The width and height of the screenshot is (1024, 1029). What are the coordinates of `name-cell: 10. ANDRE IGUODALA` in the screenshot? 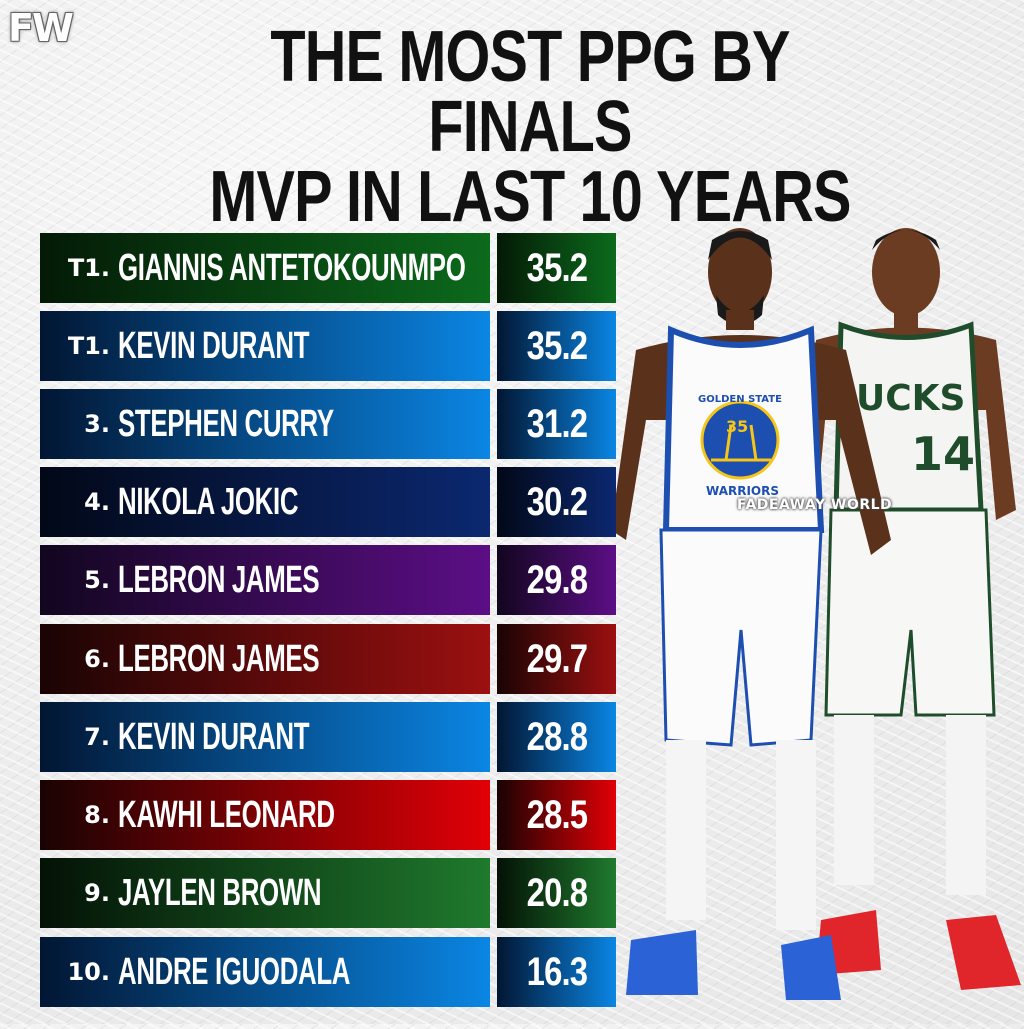 It's located at (265, 972).